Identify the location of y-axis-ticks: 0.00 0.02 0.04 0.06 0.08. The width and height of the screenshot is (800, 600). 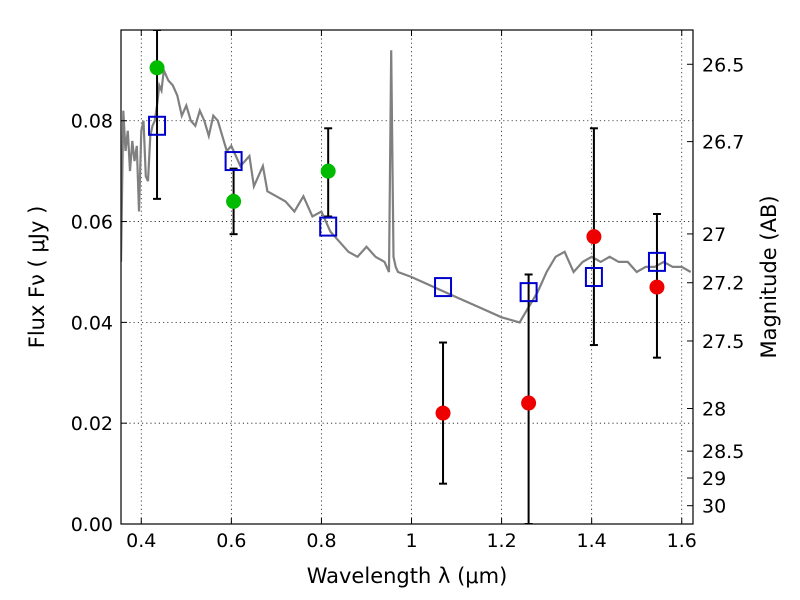
(99, 323).